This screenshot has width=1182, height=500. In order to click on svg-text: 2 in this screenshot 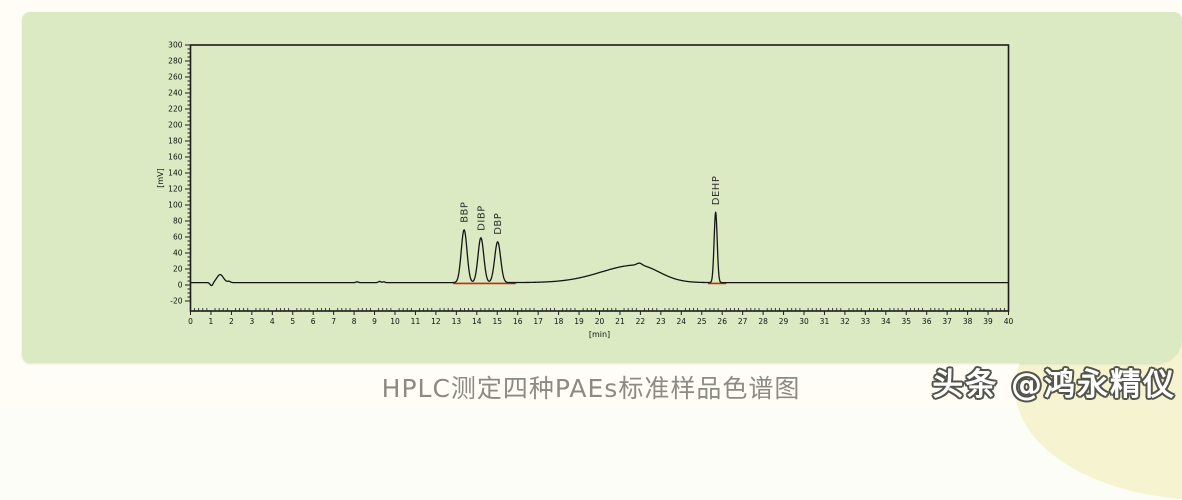, I will do `click(231, 321)`.